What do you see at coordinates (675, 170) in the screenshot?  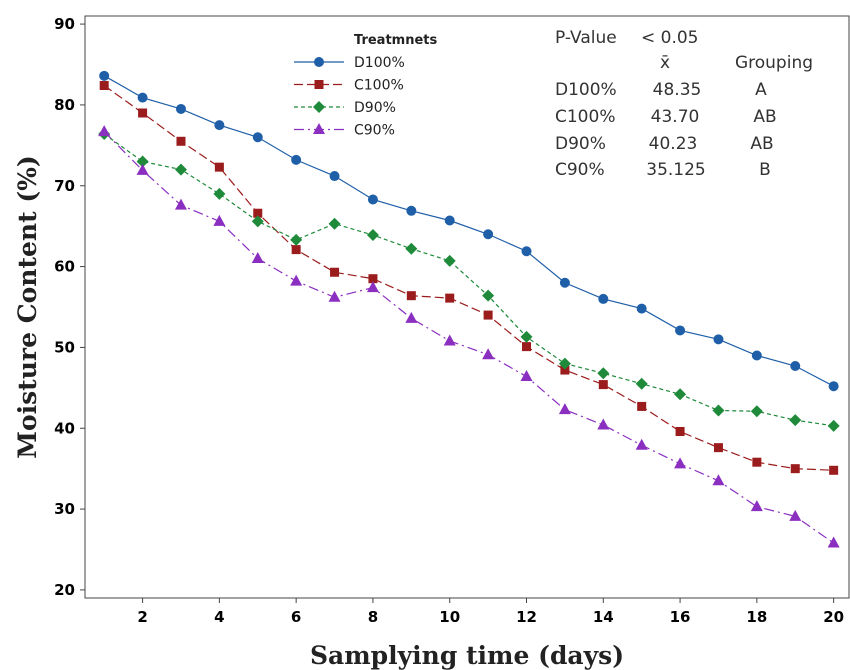 I see `stats-mean: 35.125` at bounding box center [675, 170].